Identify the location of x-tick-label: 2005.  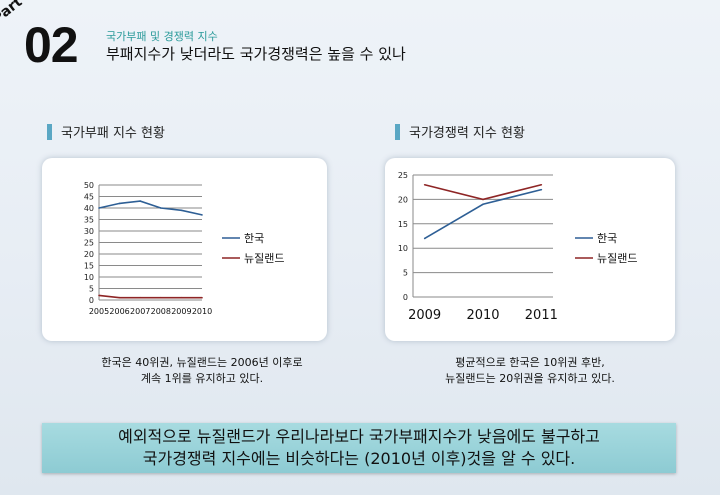
(99, 311).